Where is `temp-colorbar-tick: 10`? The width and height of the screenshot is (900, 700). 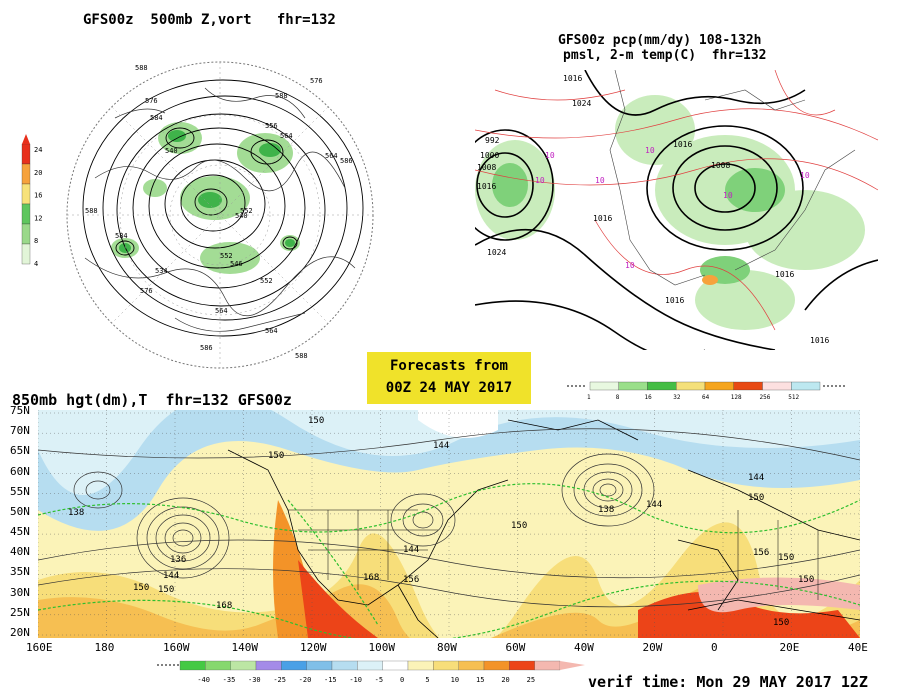 temp-colorbar-tick: 10 is located at coordinates (455, 680).